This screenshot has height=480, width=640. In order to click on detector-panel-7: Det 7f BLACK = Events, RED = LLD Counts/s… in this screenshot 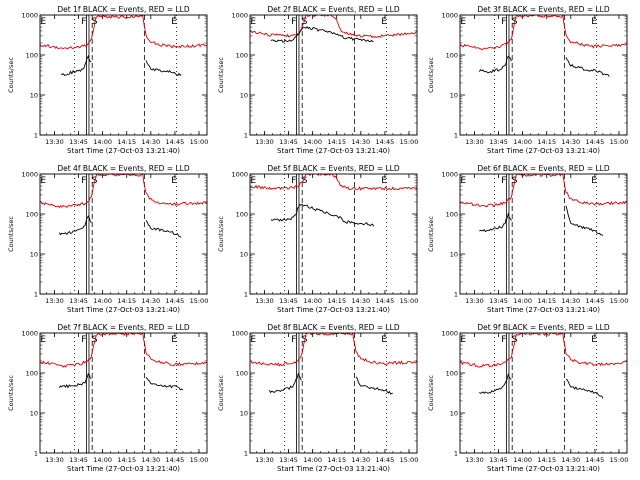, I will do `click(107, 398)`.